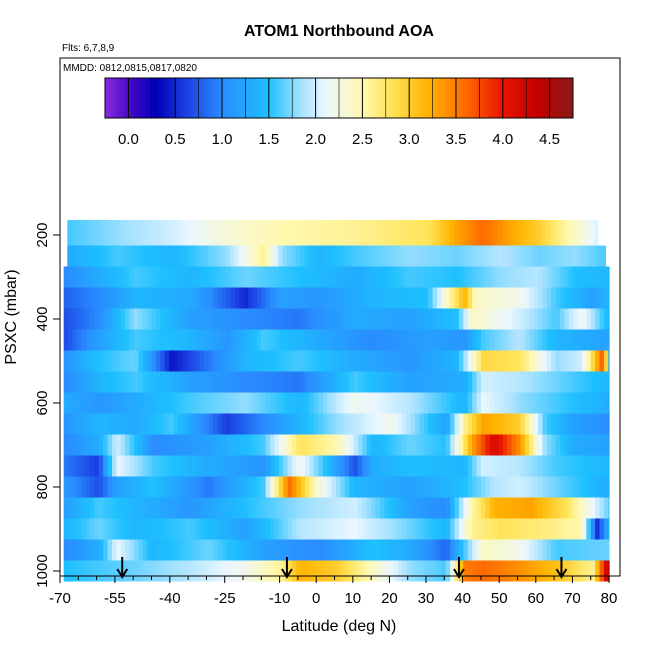 This screenshot has height=650, width=650. Describe the element at coordinates (572, 598) in the screenshot. I see `x-tick-label: 70` at that location.